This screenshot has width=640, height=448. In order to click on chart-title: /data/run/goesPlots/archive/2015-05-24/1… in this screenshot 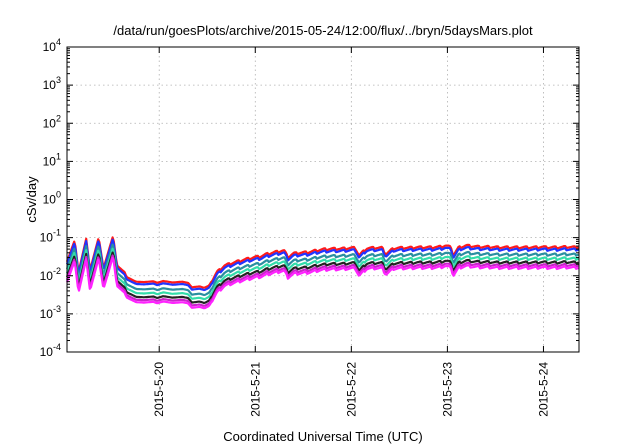, I will do `click(323, 30)`.